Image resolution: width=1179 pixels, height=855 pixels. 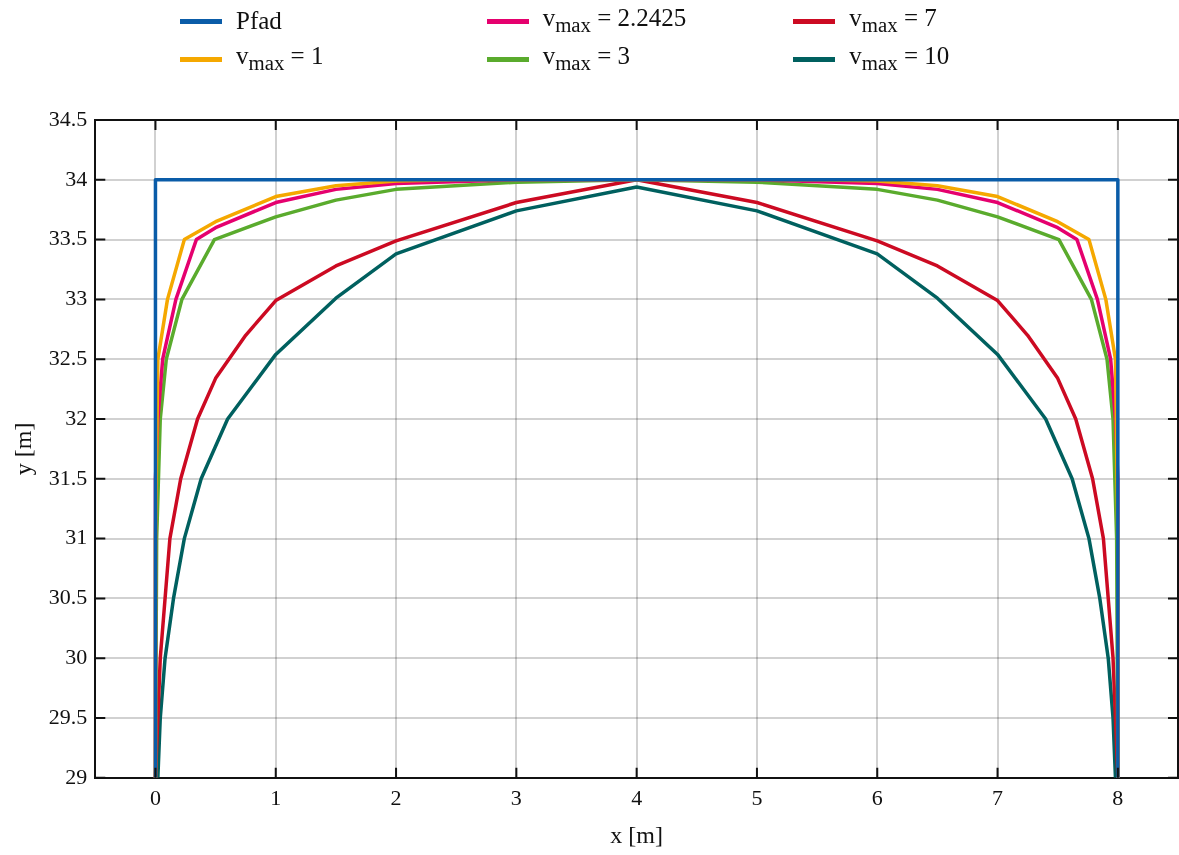 What do you see at coordinates (877, 797) in the screenshot?
I see `x-tick-label: 6` at bounding box center [877, 797].